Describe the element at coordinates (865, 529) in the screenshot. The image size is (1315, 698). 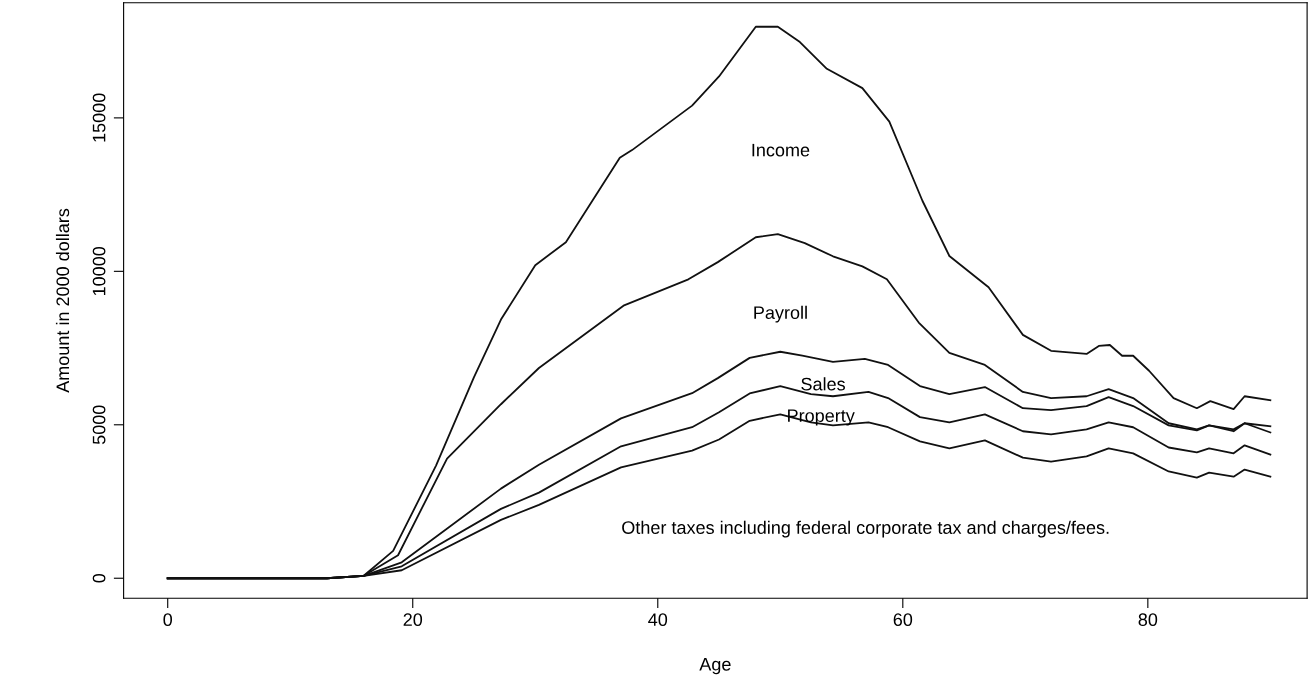
I see `annotation: Other taxes including federal corporate tax and charges/fees.` at that location.